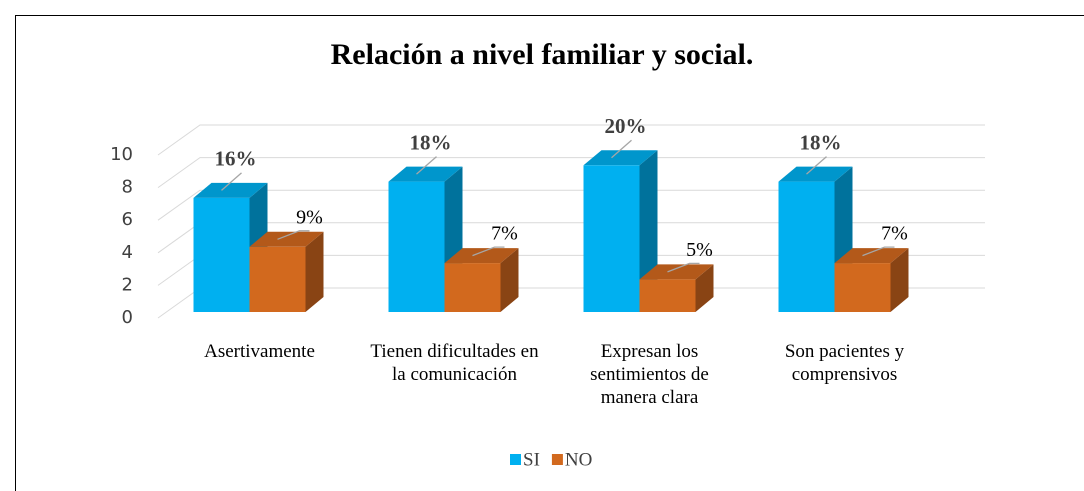  Describe the element at coordinates (542, 54) in the screenshot. I see `chart-title: Relación a nivel familiar y social.` at that location.